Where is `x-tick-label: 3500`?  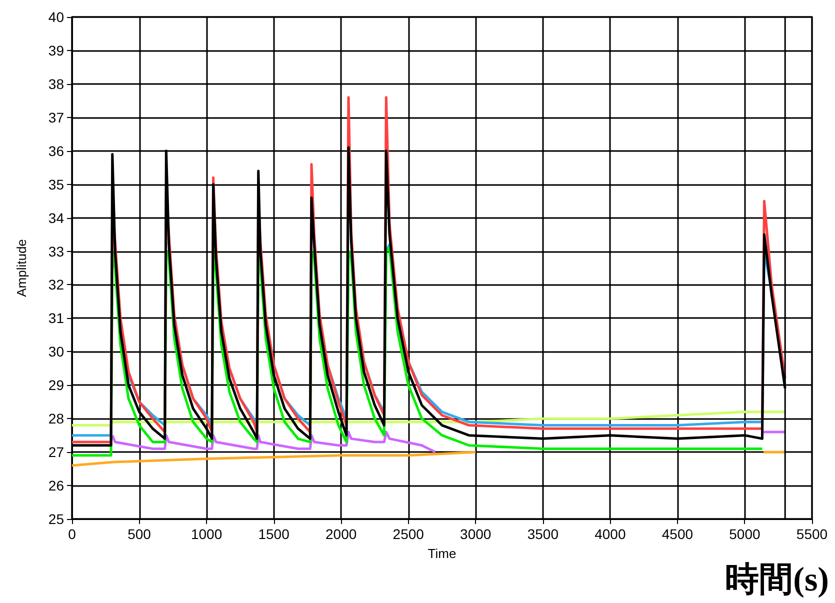
x-tick-label: 3500 is located at coordinates (543, 534).